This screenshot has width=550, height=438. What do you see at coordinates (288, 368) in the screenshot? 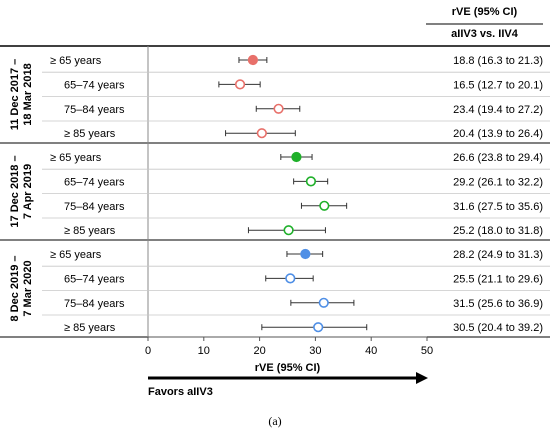
I see `x-axis-title: rVE (95% CI)` at bounding box center [288, 368].